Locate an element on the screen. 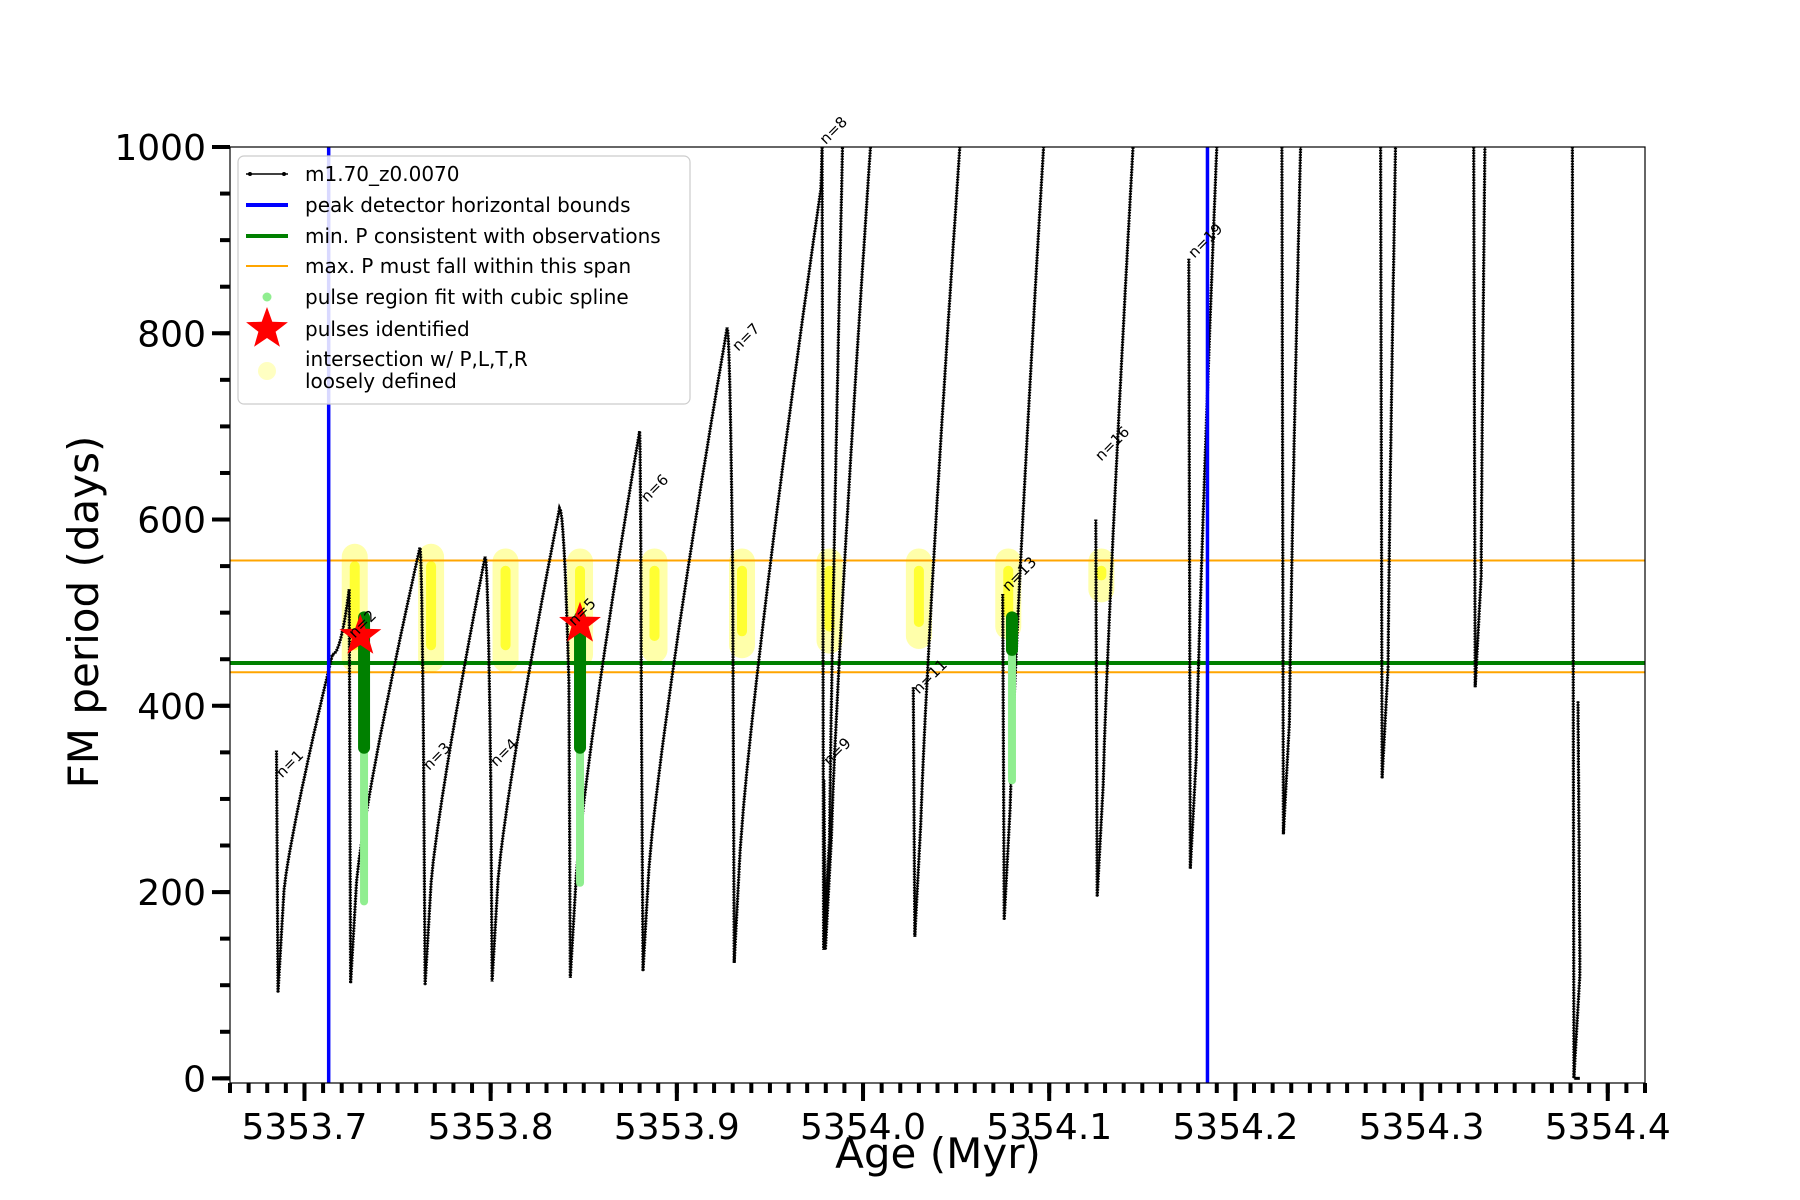  legend-label: m1.70_z0.0070 is located at coordinates (382, 174).